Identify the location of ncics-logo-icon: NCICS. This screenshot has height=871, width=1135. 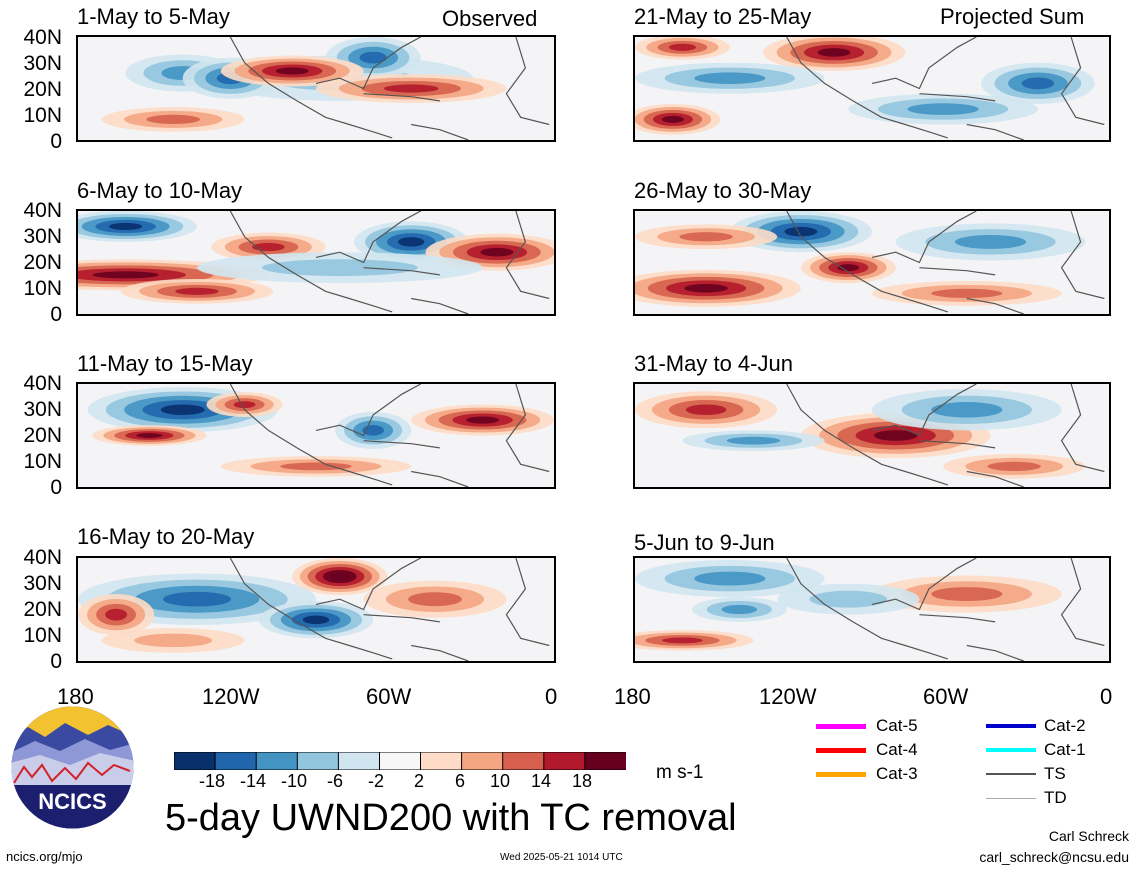
(72, 767).